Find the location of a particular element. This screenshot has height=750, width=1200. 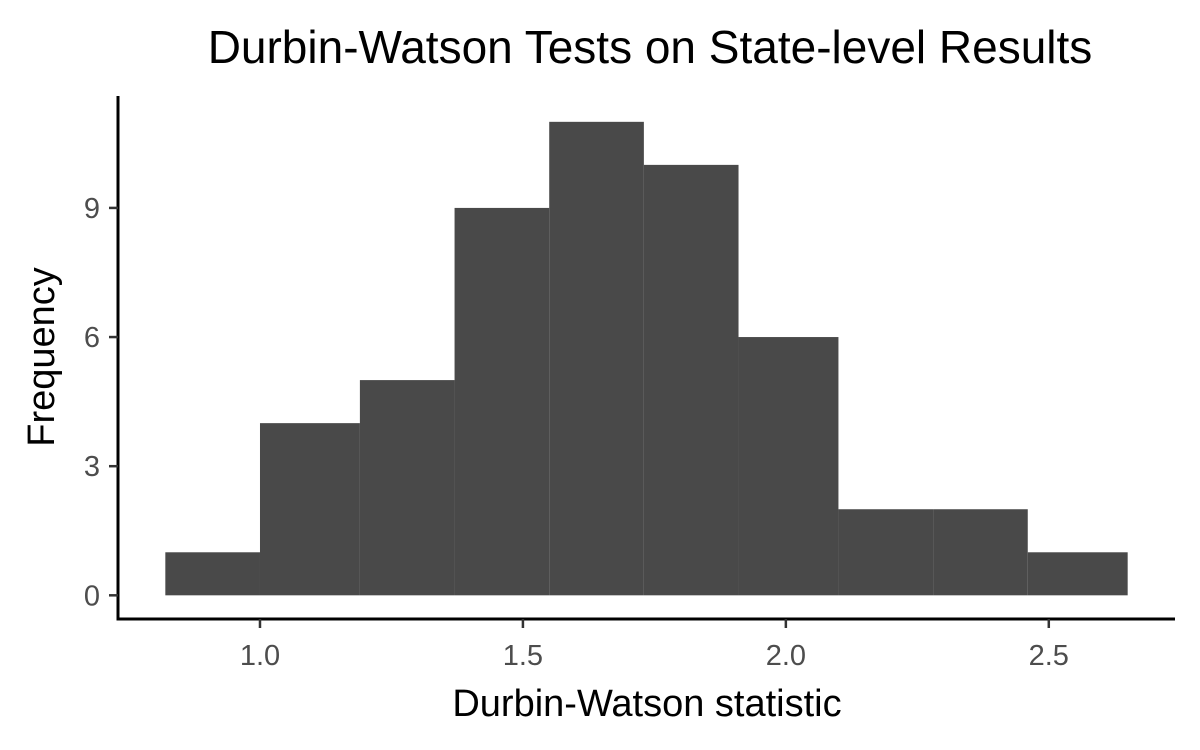

y-tick-label: 6 is located at coordinates (92, 338).